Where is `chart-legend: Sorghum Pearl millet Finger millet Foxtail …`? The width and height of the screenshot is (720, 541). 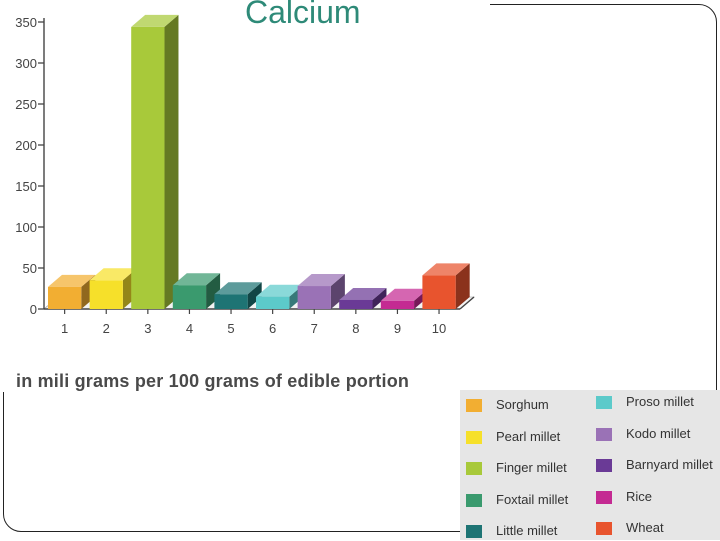 chart-legend: Sorghum Pearl millet Finger millet Foxtail … is located at coordinates (590, 465).